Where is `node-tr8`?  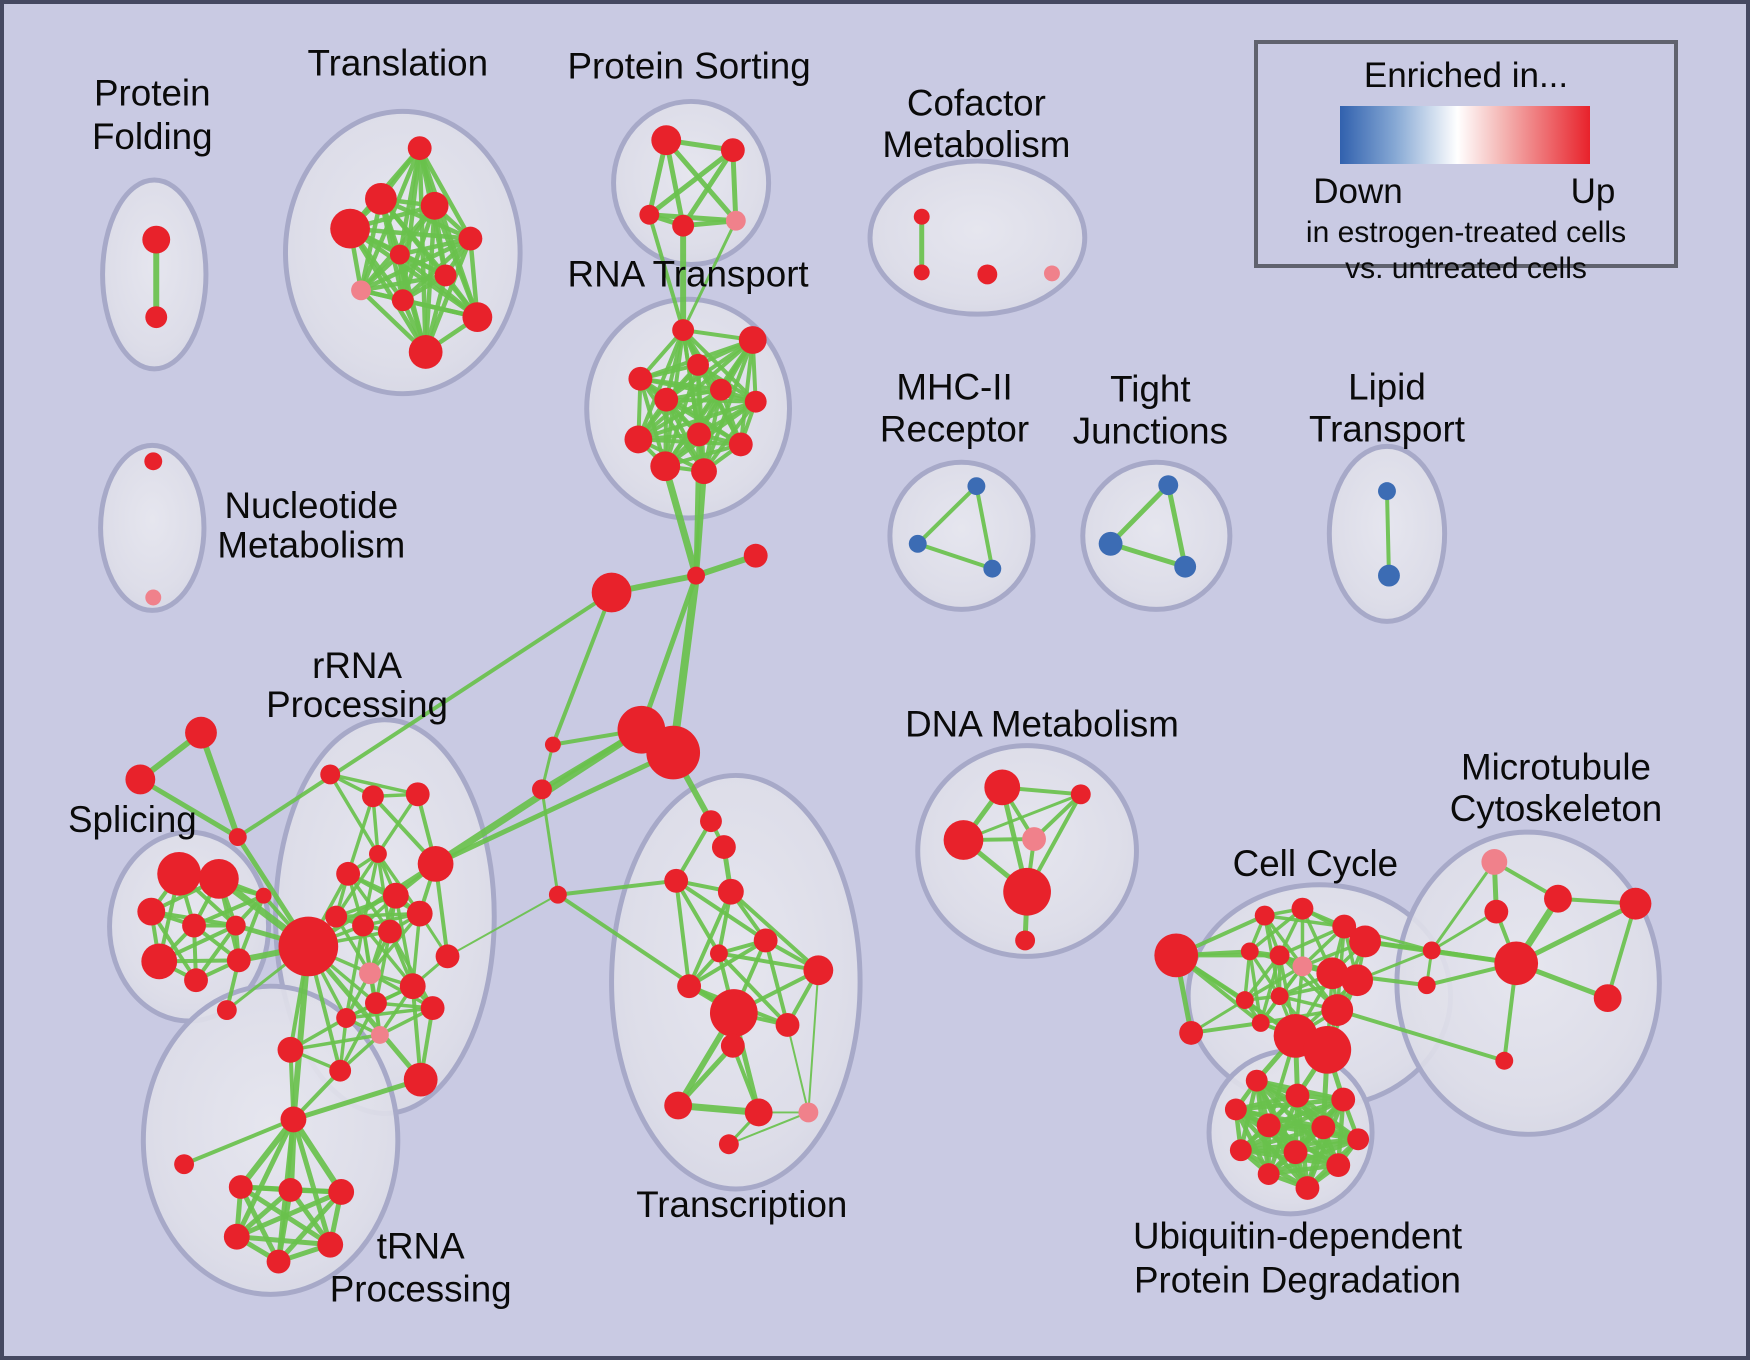
node-tr8 is located at coordinates (787, 1025).